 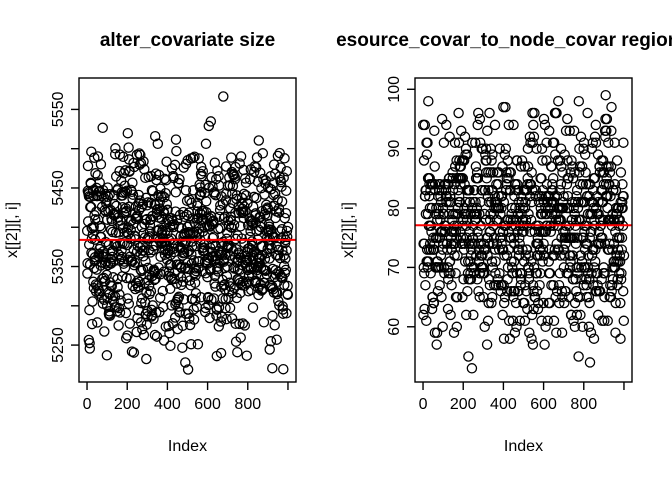 I want to click on y-tick-label: 5350, so click(x=58, y=267).